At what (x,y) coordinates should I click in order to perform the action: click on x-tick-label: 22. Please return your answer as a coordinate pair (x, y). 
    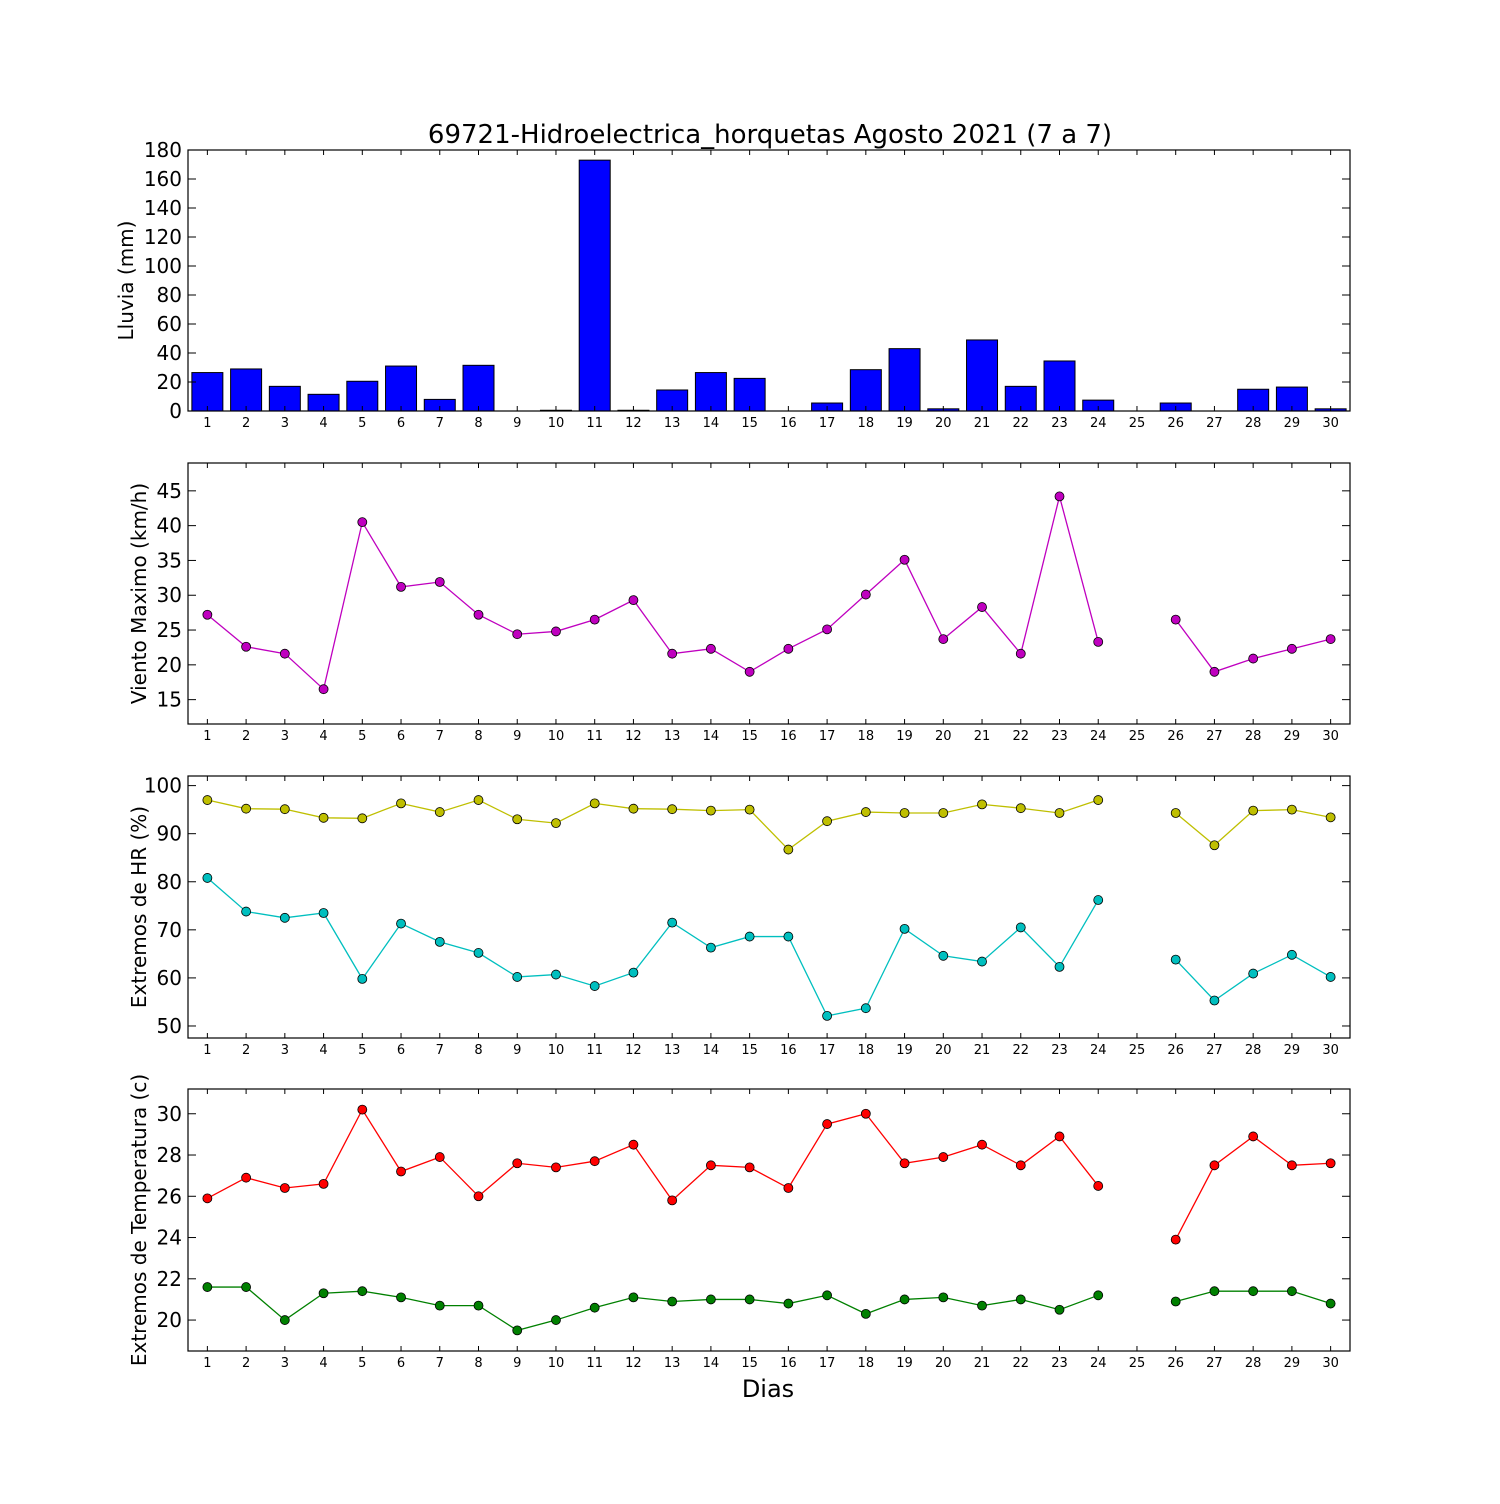
    Looking at the image, I should click on (1020, 1050).